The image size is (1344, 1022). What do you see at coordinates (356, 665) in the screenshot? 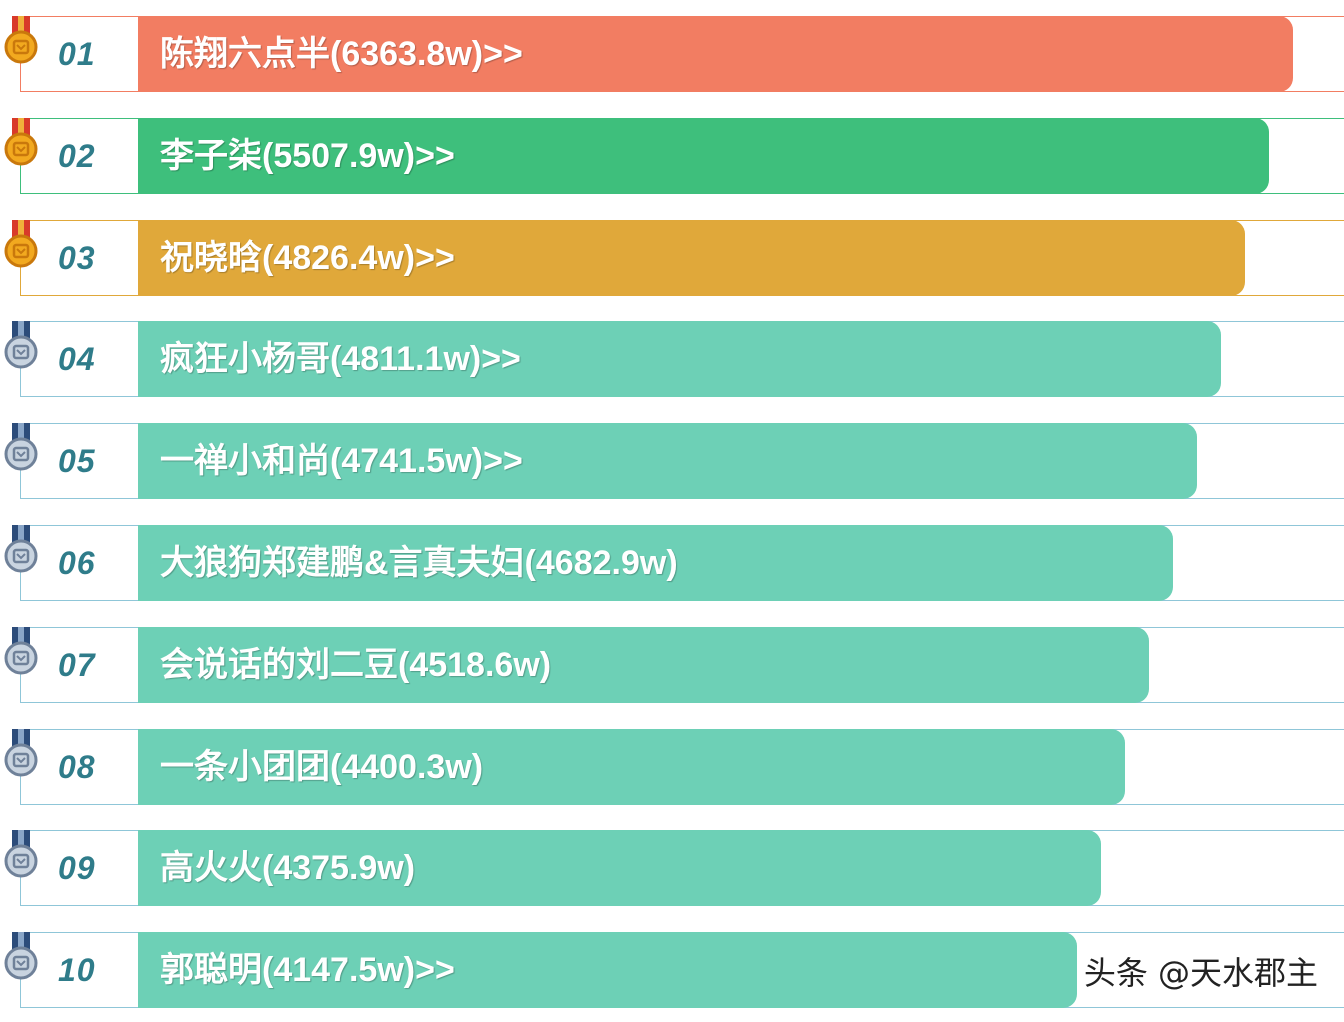
I see `bar-label: 会说话的刘二豆(4518.6w)` at bounding box center [356, 665].